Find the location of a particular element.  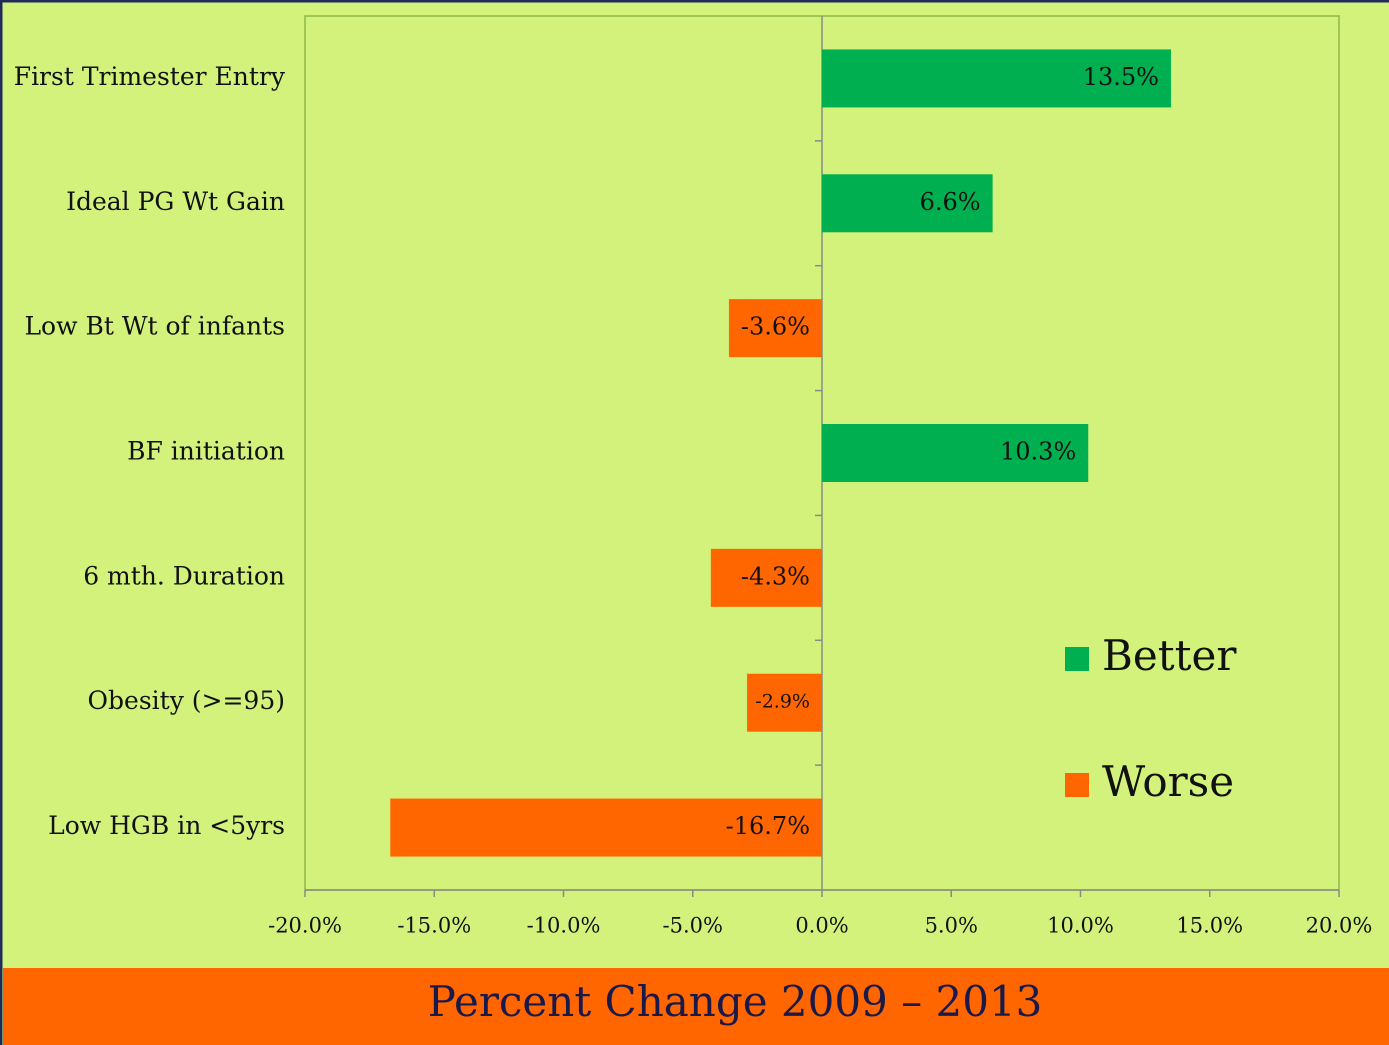

legend-label: Worse is located at coordinates (1168, 781).